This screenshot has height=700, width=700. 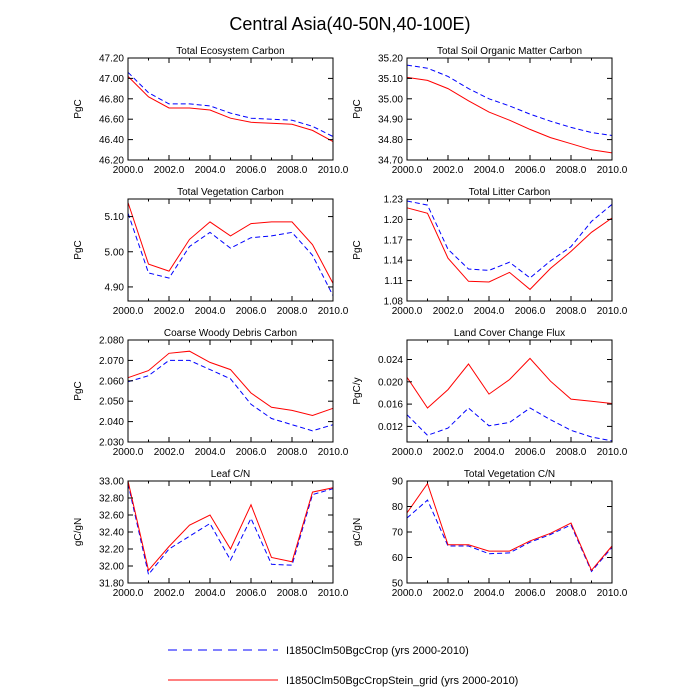 What do you see at coordinates (111, 381) in the screenshot?
I see `y-tick-label: 2.060` at bounding box center [111, 381].